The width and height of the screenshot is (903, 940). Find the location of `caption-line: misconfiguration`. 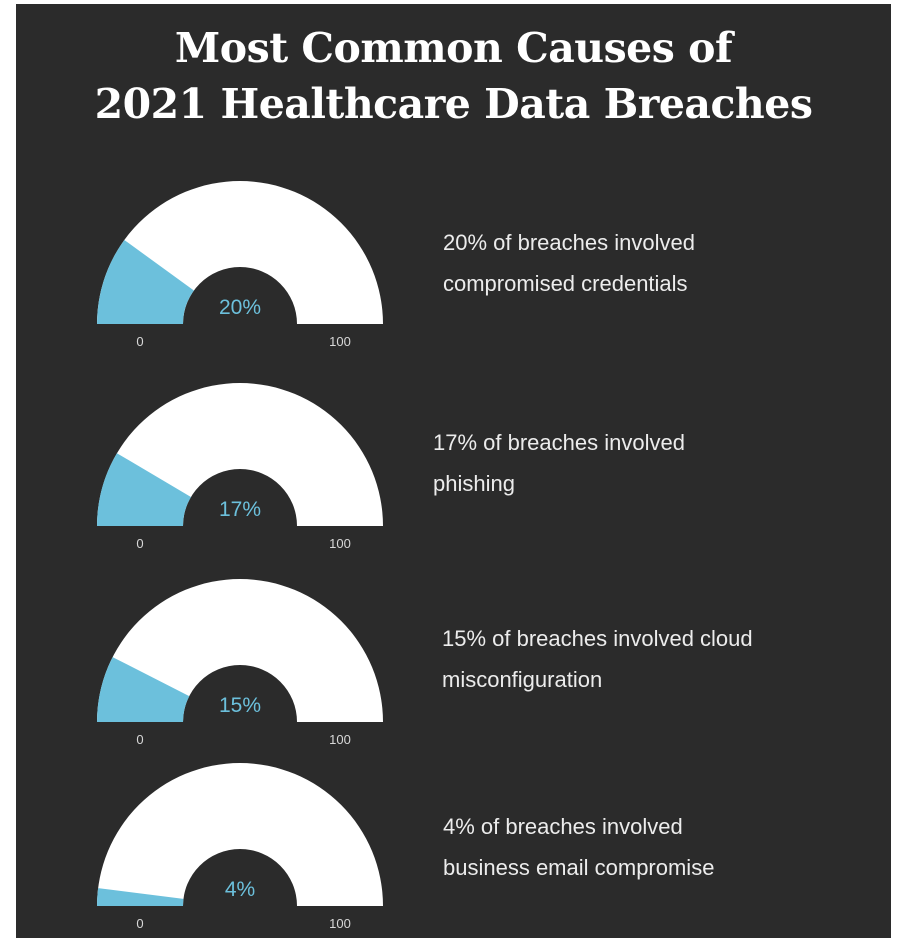

caption-line: misconfiguration is located at coordinates (522, 679).